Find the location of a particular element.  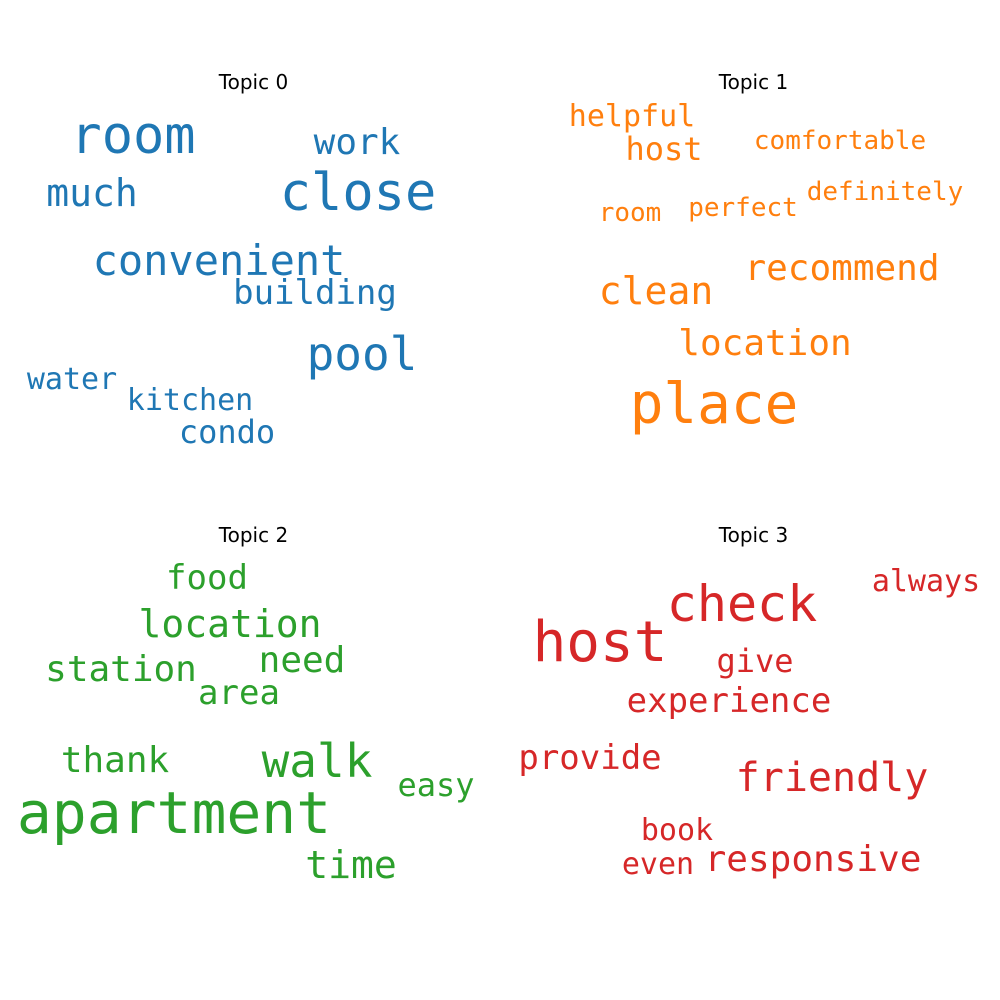

topic-2-word-need: need is located at coordinates (302, 660).